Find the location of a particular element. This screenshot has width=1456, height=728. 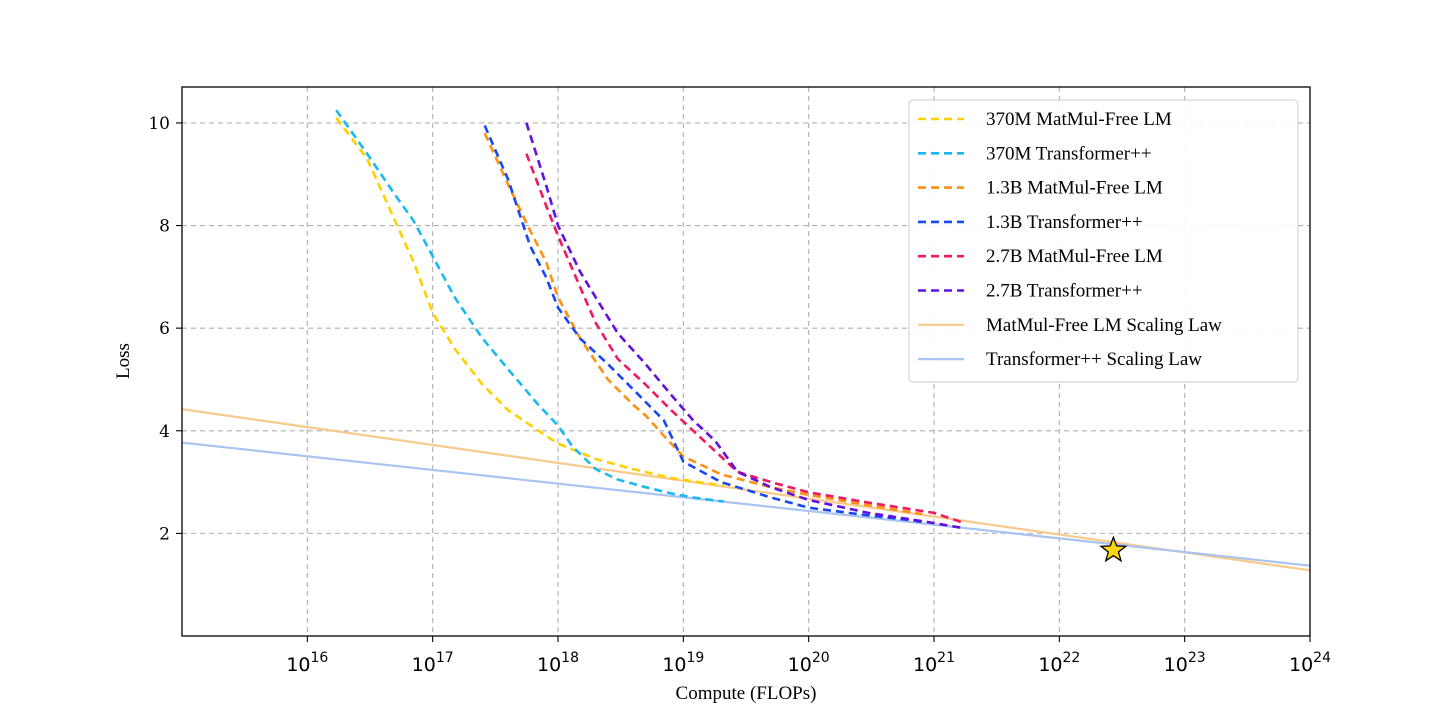

y-tick-label: 8 is located at coordinates (164, 227).